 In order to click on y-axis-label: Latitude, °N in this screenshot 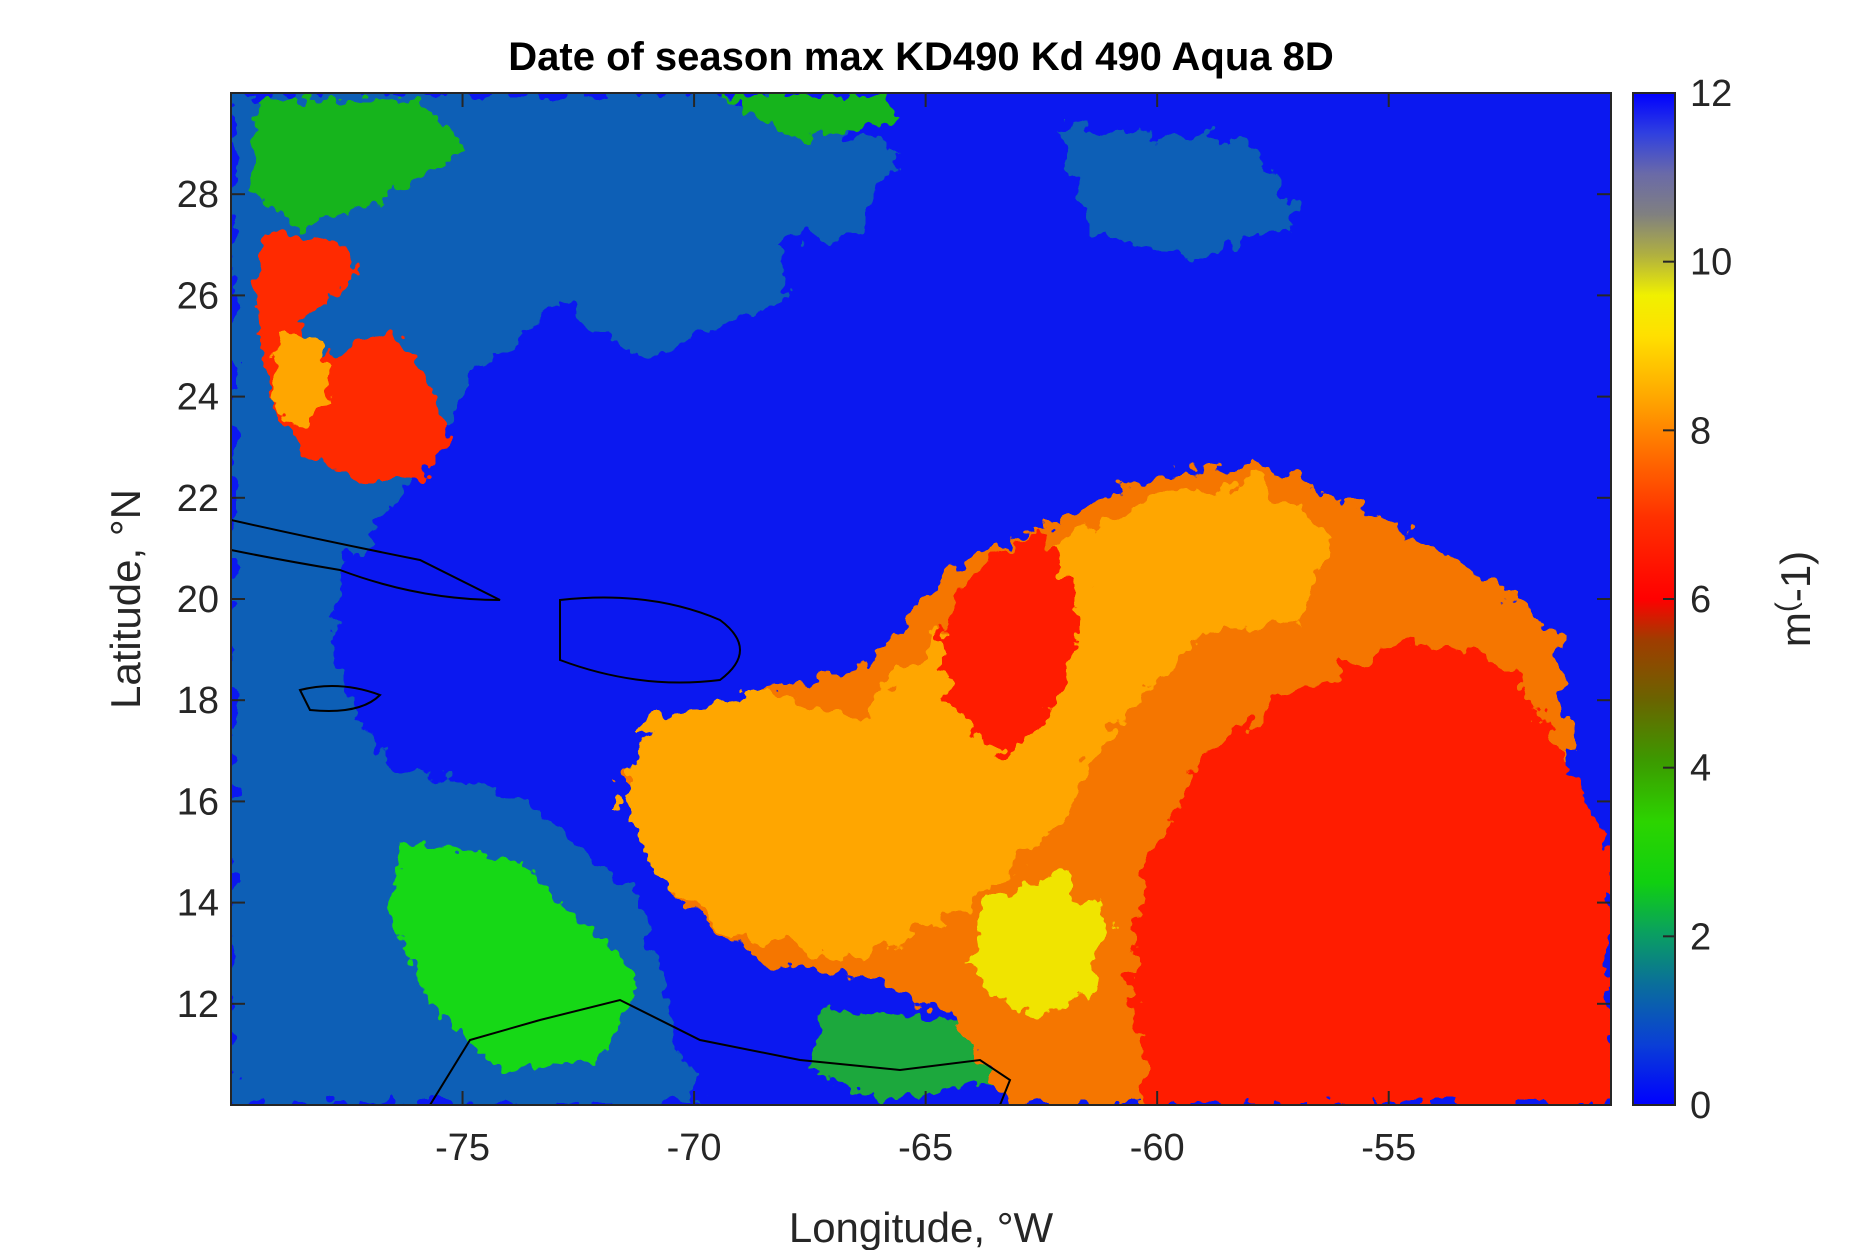, I will do `click(125, 599)`.